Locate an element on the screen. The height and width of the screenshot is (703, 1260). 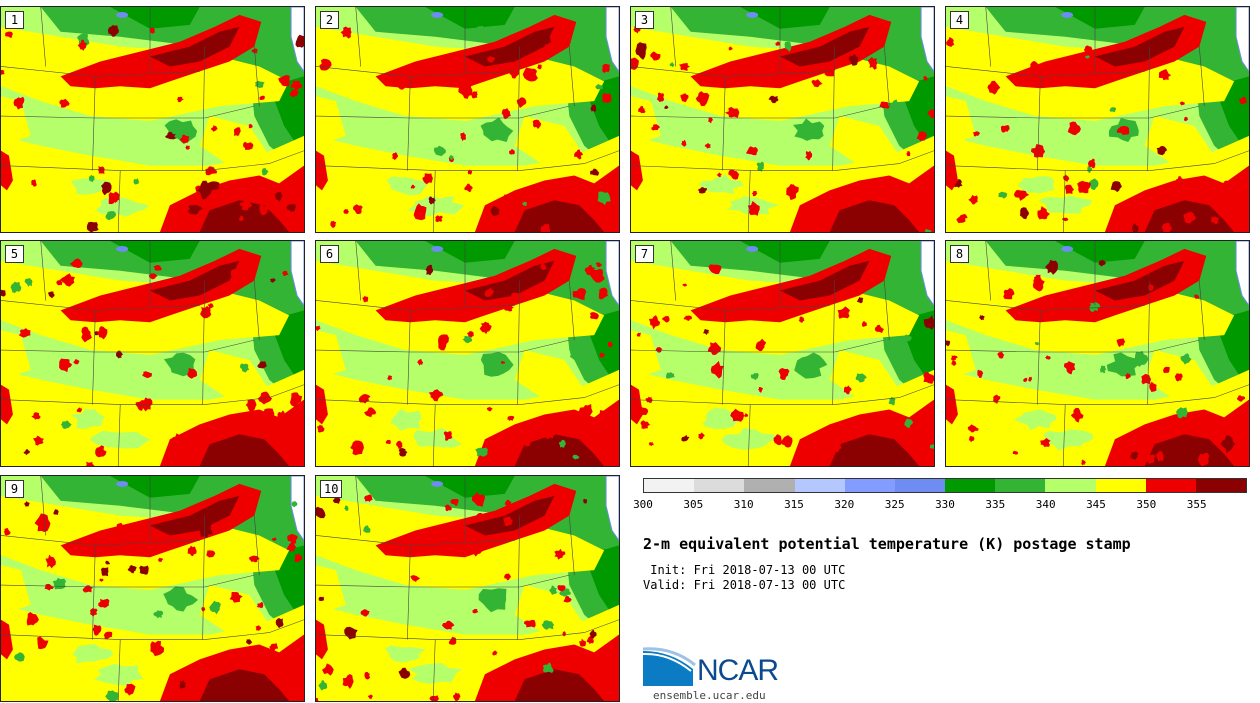
colorbar-tick-label: 355 is located at coordinates (1196, 504).